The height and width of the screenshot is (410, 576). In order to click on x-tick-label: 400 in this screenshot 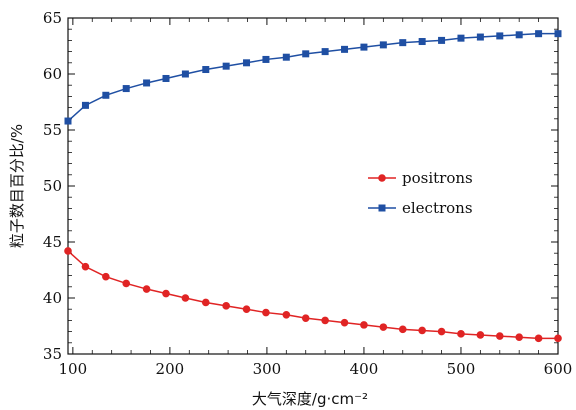, I will do `click(364, 369)`.